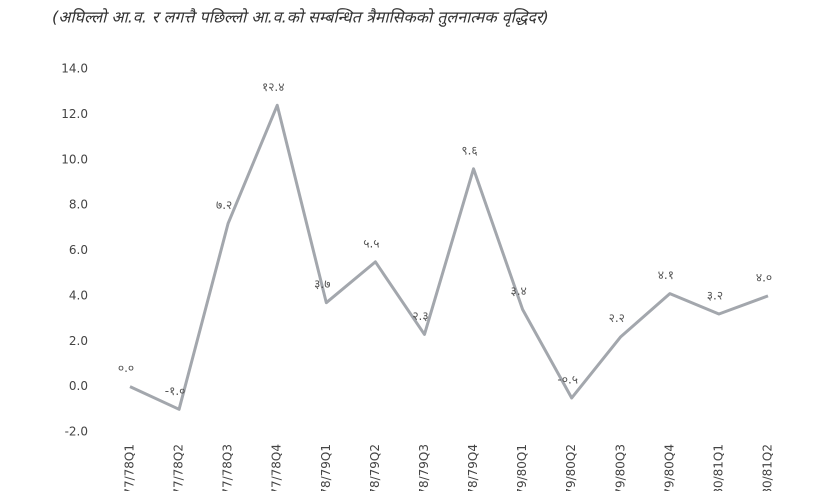 This screenshot has width=831, height=491. I want to click on value-label: -१.०, so click(175, 391).